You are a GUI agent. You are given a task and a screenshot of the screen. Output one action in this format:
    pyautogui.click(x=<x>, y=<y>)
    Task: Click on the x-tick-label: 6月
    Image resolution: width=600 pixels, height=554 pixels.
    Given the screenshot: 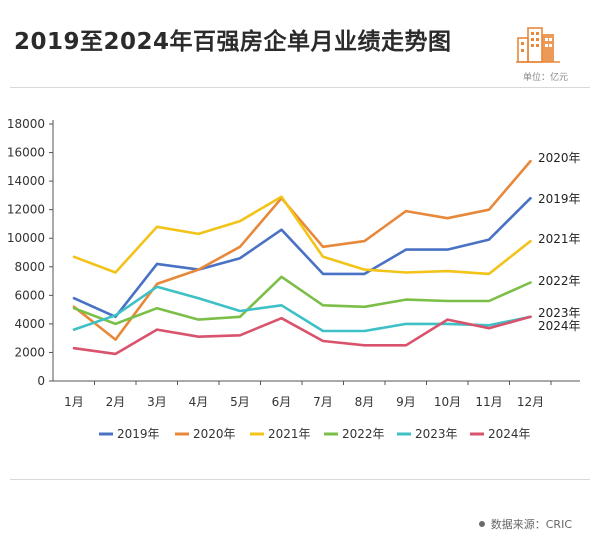 What is the action you would take?
    pyautogui.click(x=282, y=402)
    